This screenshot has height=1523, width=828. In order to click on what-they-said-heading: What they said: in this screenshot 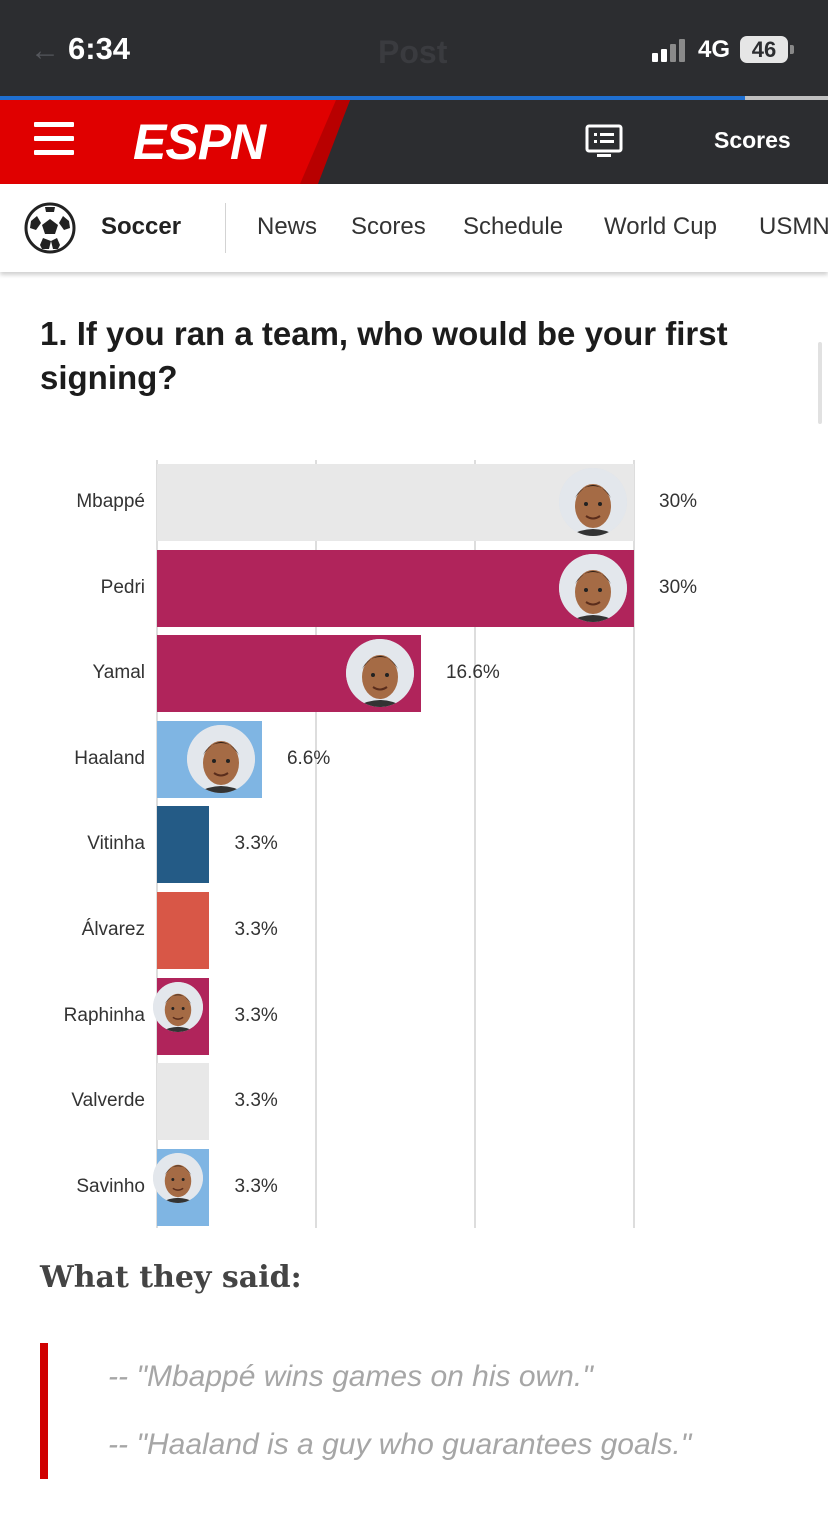, I will do `click(171, 1277)`.